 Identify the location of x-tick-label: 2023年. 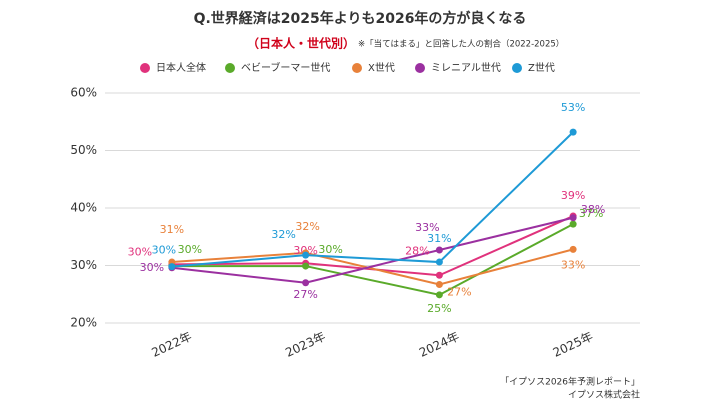
(305, 344).